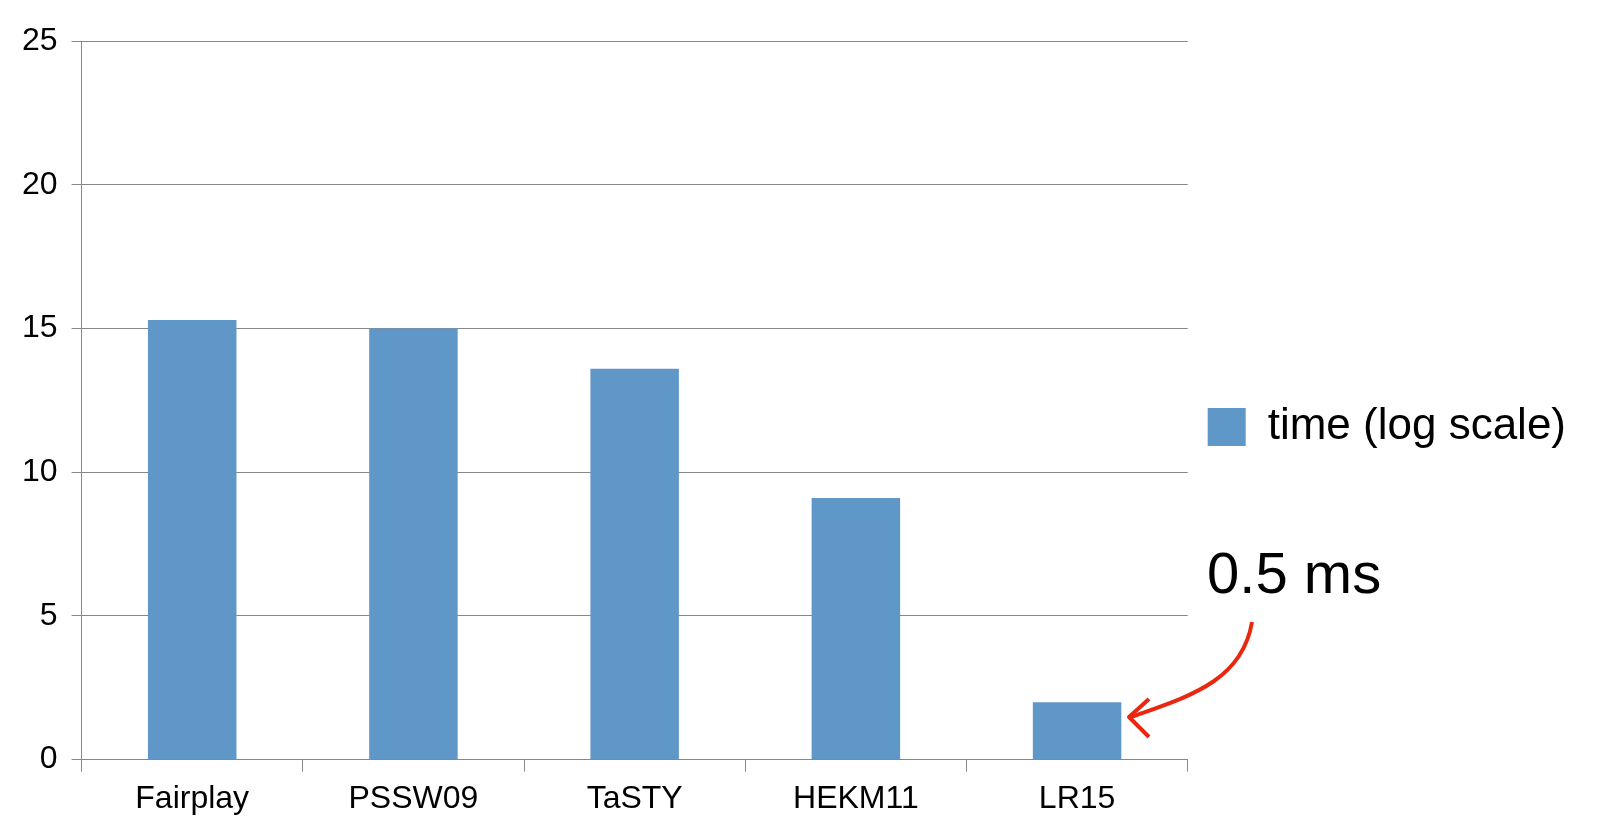 Image resolution: width=1614 pixels, height=834 pixels. Describe the element at coordinates (48, 757) in the screenshot. I see `y-tick-label: 0` at that location.